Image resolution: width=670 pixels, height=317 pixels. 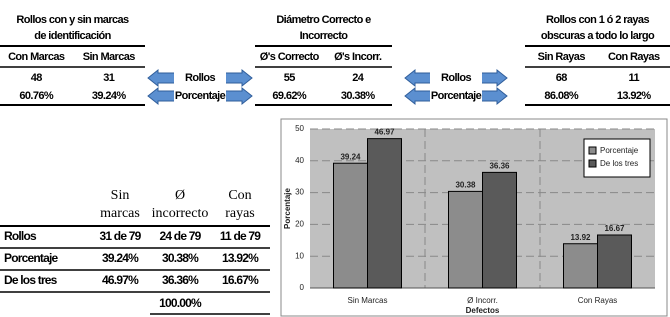 What do you see at coordinates (499, 165) in the screenshot?
I see `data-label: 36.36` at bounding box center [499, 165].